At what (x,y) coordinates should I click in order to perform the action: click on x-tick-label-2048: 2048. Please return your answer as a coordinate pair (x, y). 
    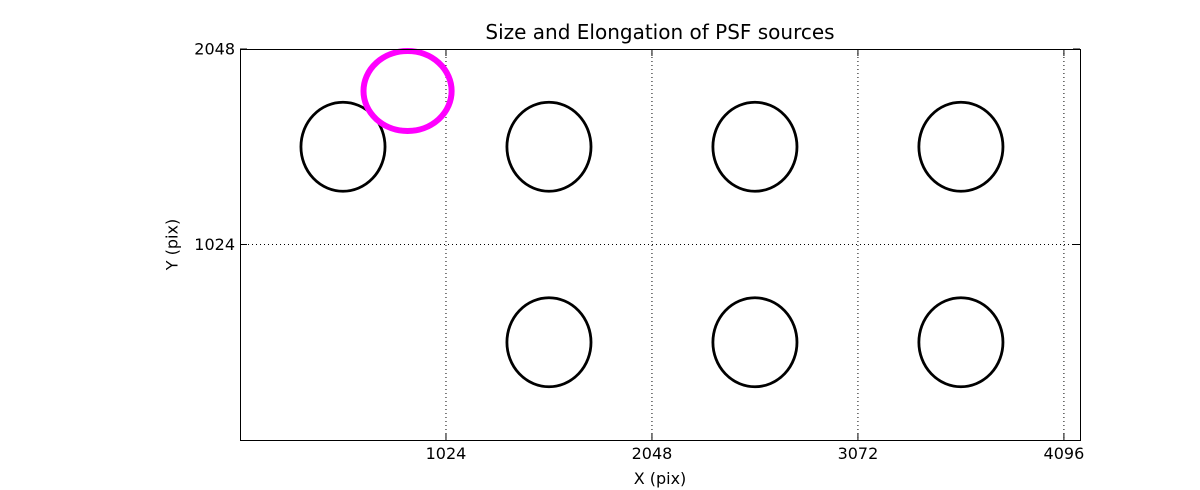
    Looking at the image, I should click on (652, 453).